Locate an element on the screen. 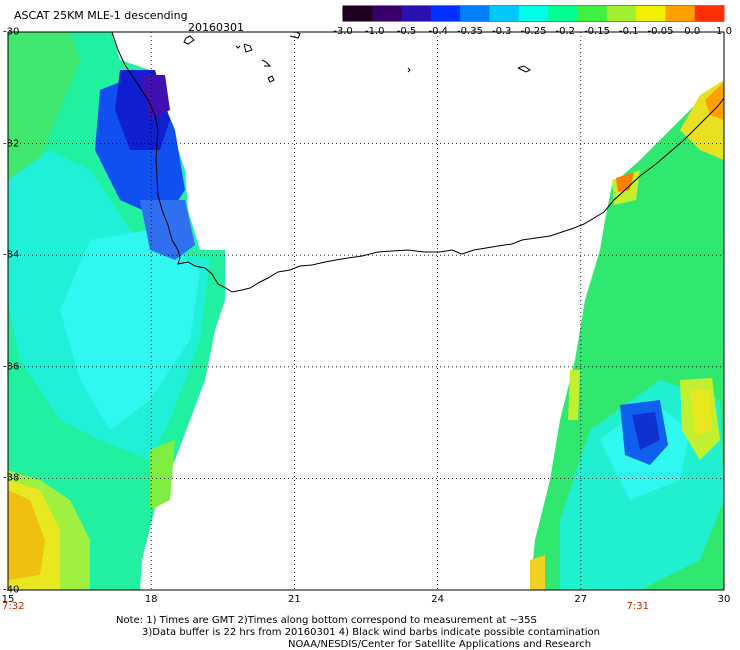 The image size is (740, 650). colorbar-tick-label: -0.4 is located at coordinates (438, 31).